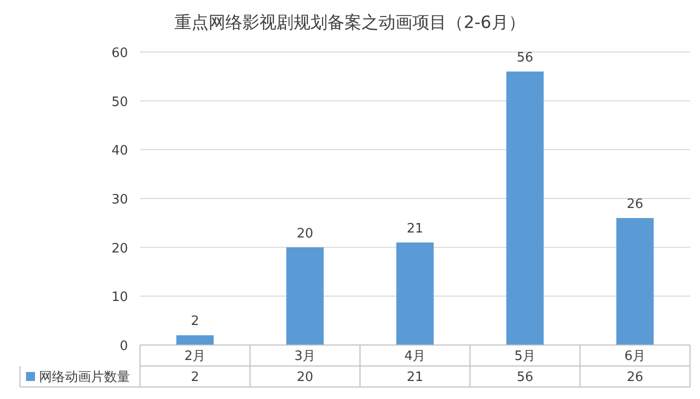 This screenshot has width=700, height=399. I want to click on y-tick-label: 10, so click(119, 298).